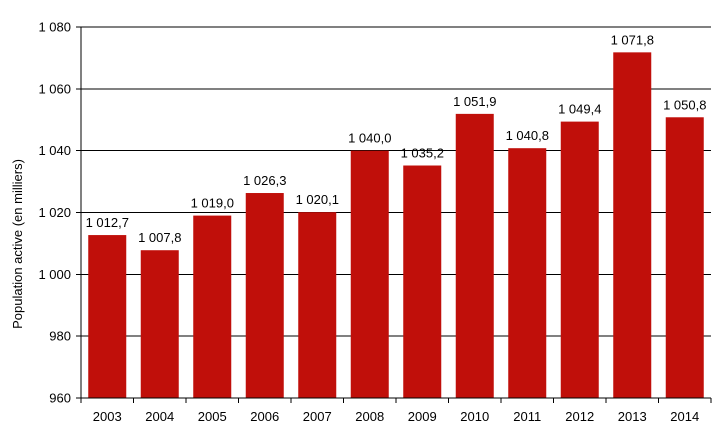 The height and width of the screenshot is (441, 726). What do you see at coordinates (632, 225) in the screenshot?
I see `bar-2013` at bounding box center [632, 225].